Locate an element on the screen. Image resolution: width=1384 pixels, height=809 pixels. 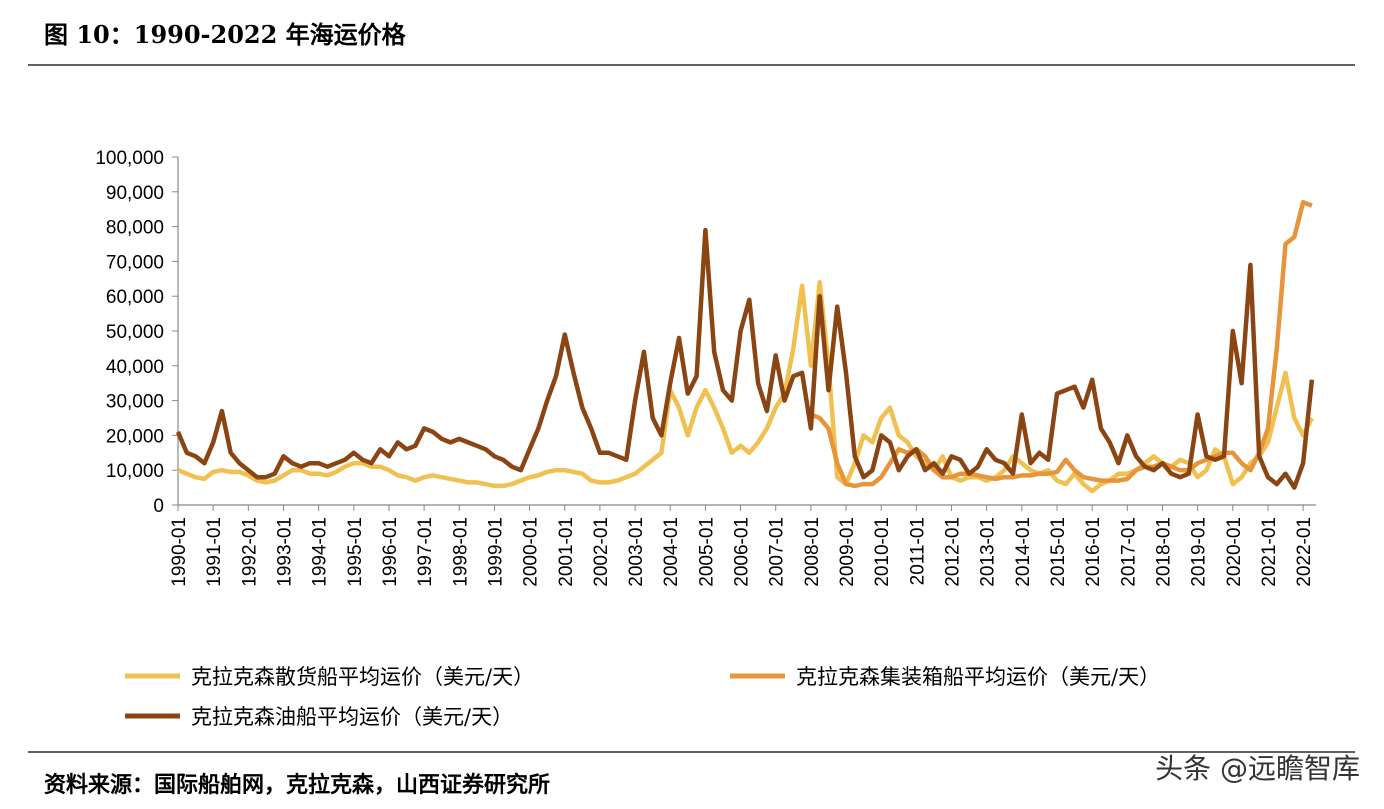
x-tick-label: 2021-01 is located at coordinates (1269, 552).